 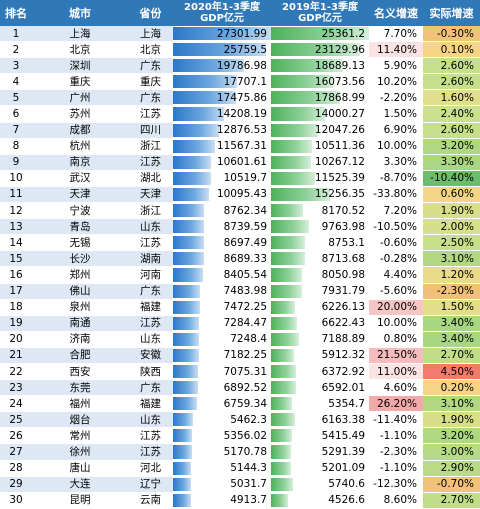 What do you see at coordinates (339, 162) in the screenshot?
I see `gdp-value: 10267.12` at bounding box center [339, 162].